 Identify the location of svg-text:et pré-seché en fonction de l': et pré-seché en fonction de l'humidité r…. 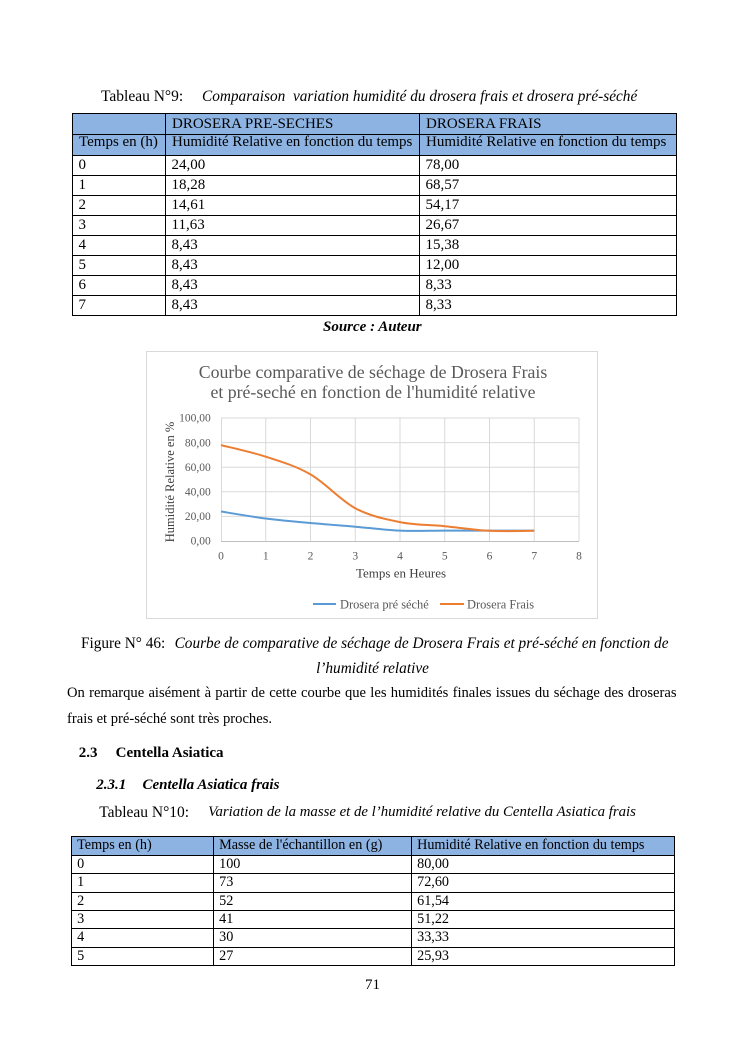
(372, 392).